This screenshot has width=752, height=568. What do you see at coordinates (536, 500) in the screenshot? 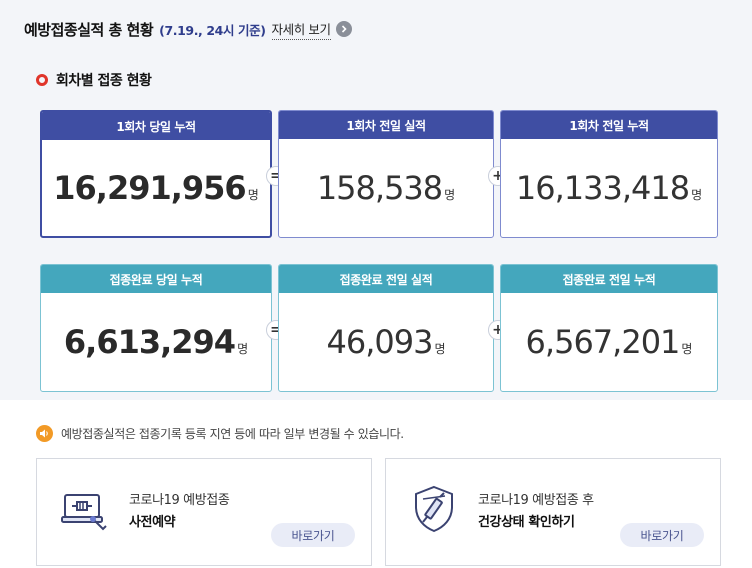
I see `link-line1: 코로나19 예방접종 후` at bounding box center [536, 500].